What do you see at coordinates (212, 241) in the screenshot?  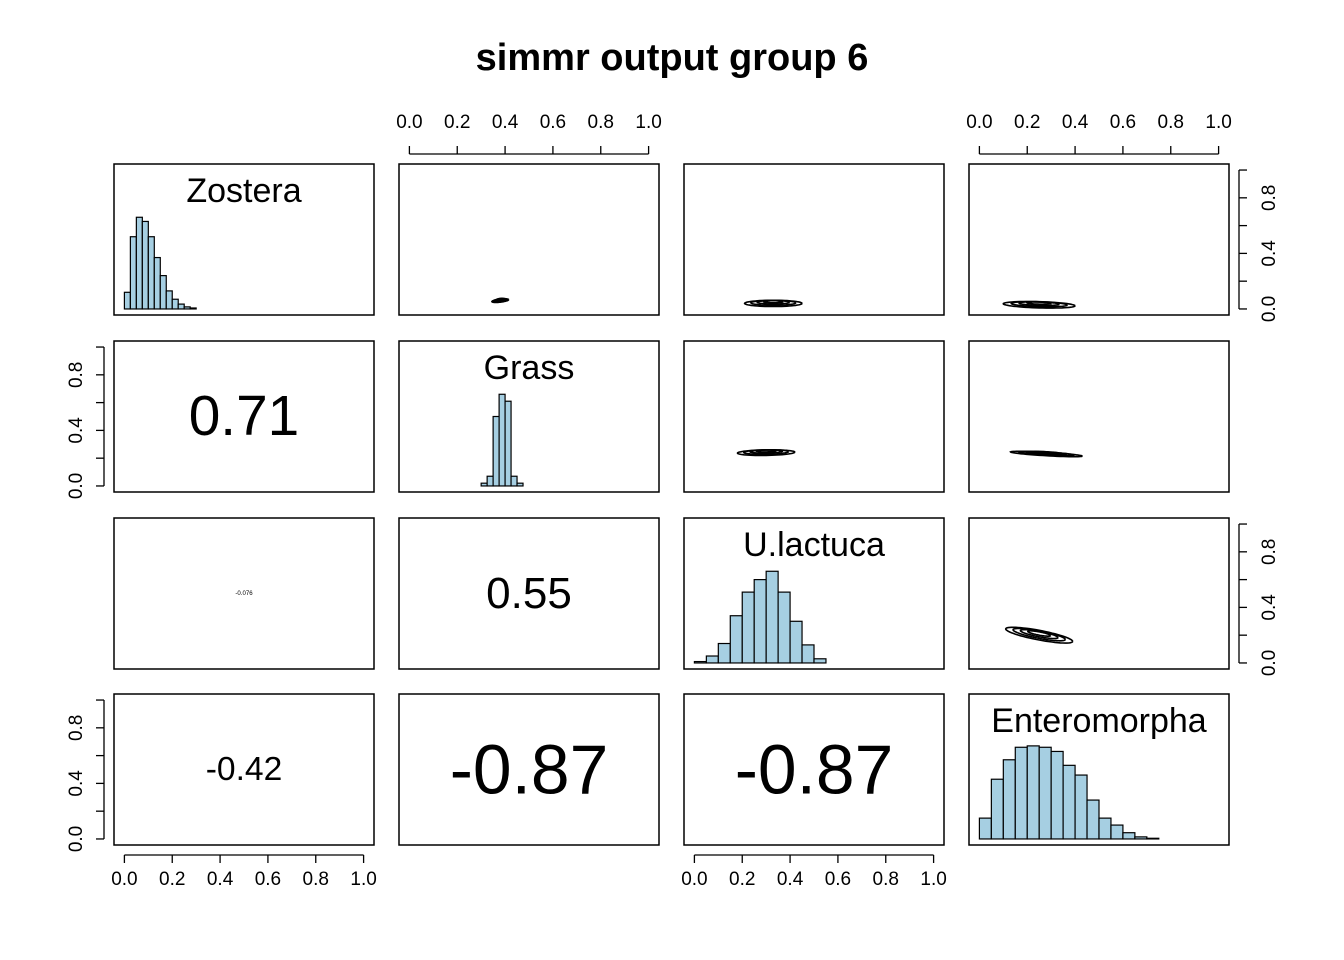 I see `histogram-zostera: Zostera` at bounding box center [212, 241].